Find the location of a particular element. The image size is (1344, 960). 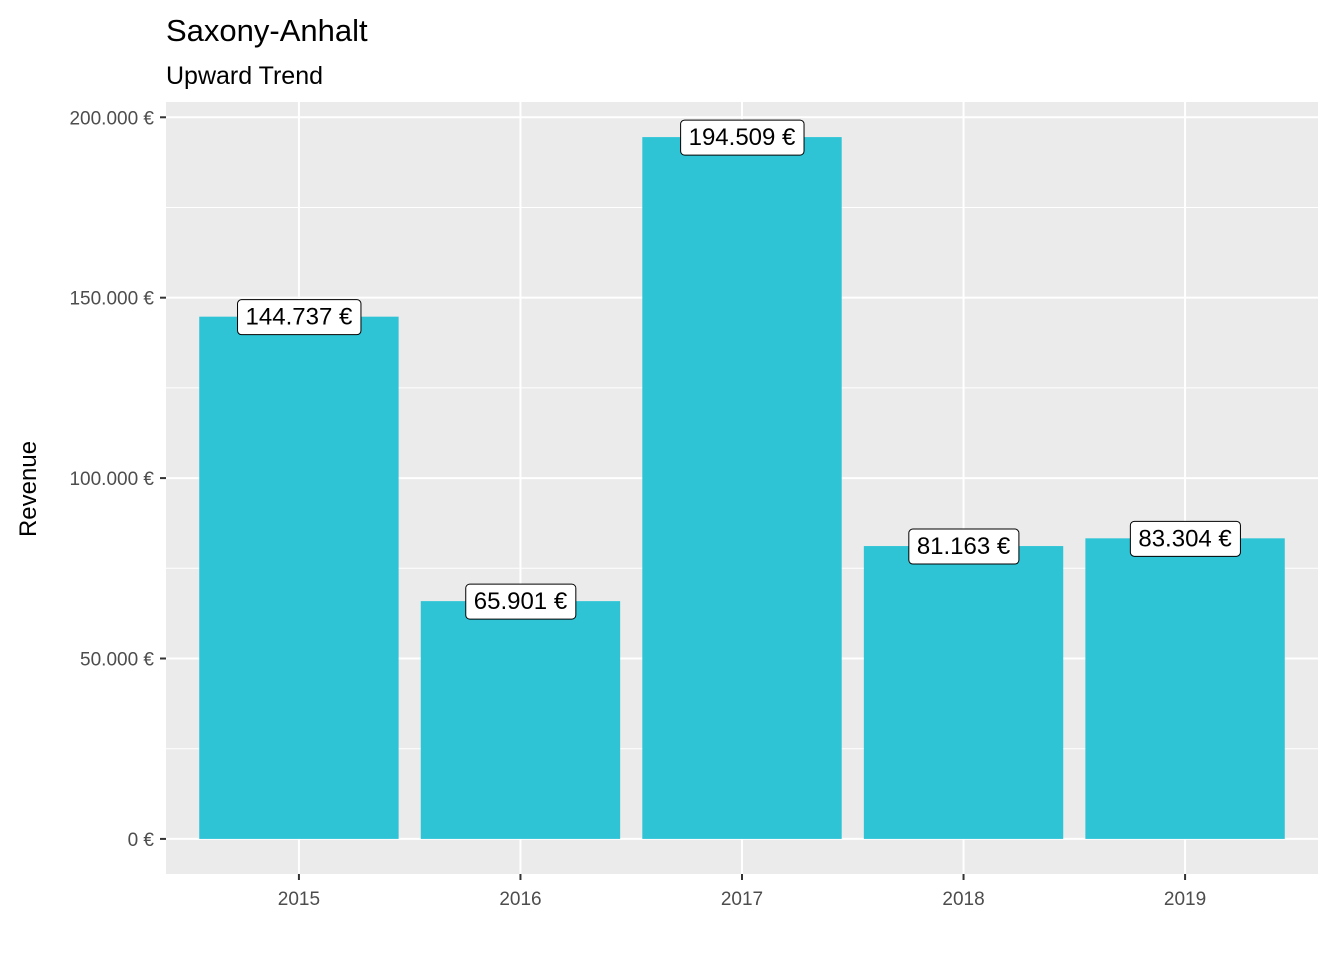

data-label-2018: 81.163 € is located at coordinates (964, 546).